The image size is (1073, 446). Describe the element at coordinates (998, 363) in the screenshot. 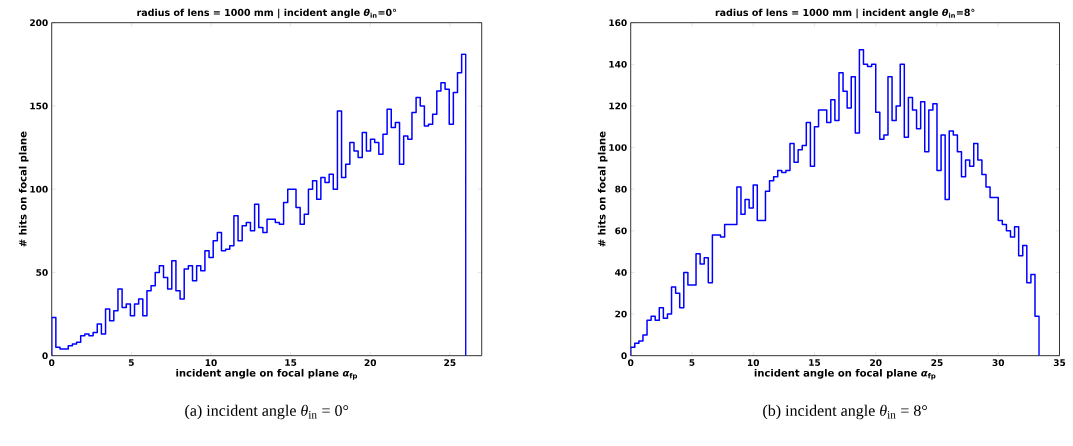

I see `x-tick-label: 30` at that location.